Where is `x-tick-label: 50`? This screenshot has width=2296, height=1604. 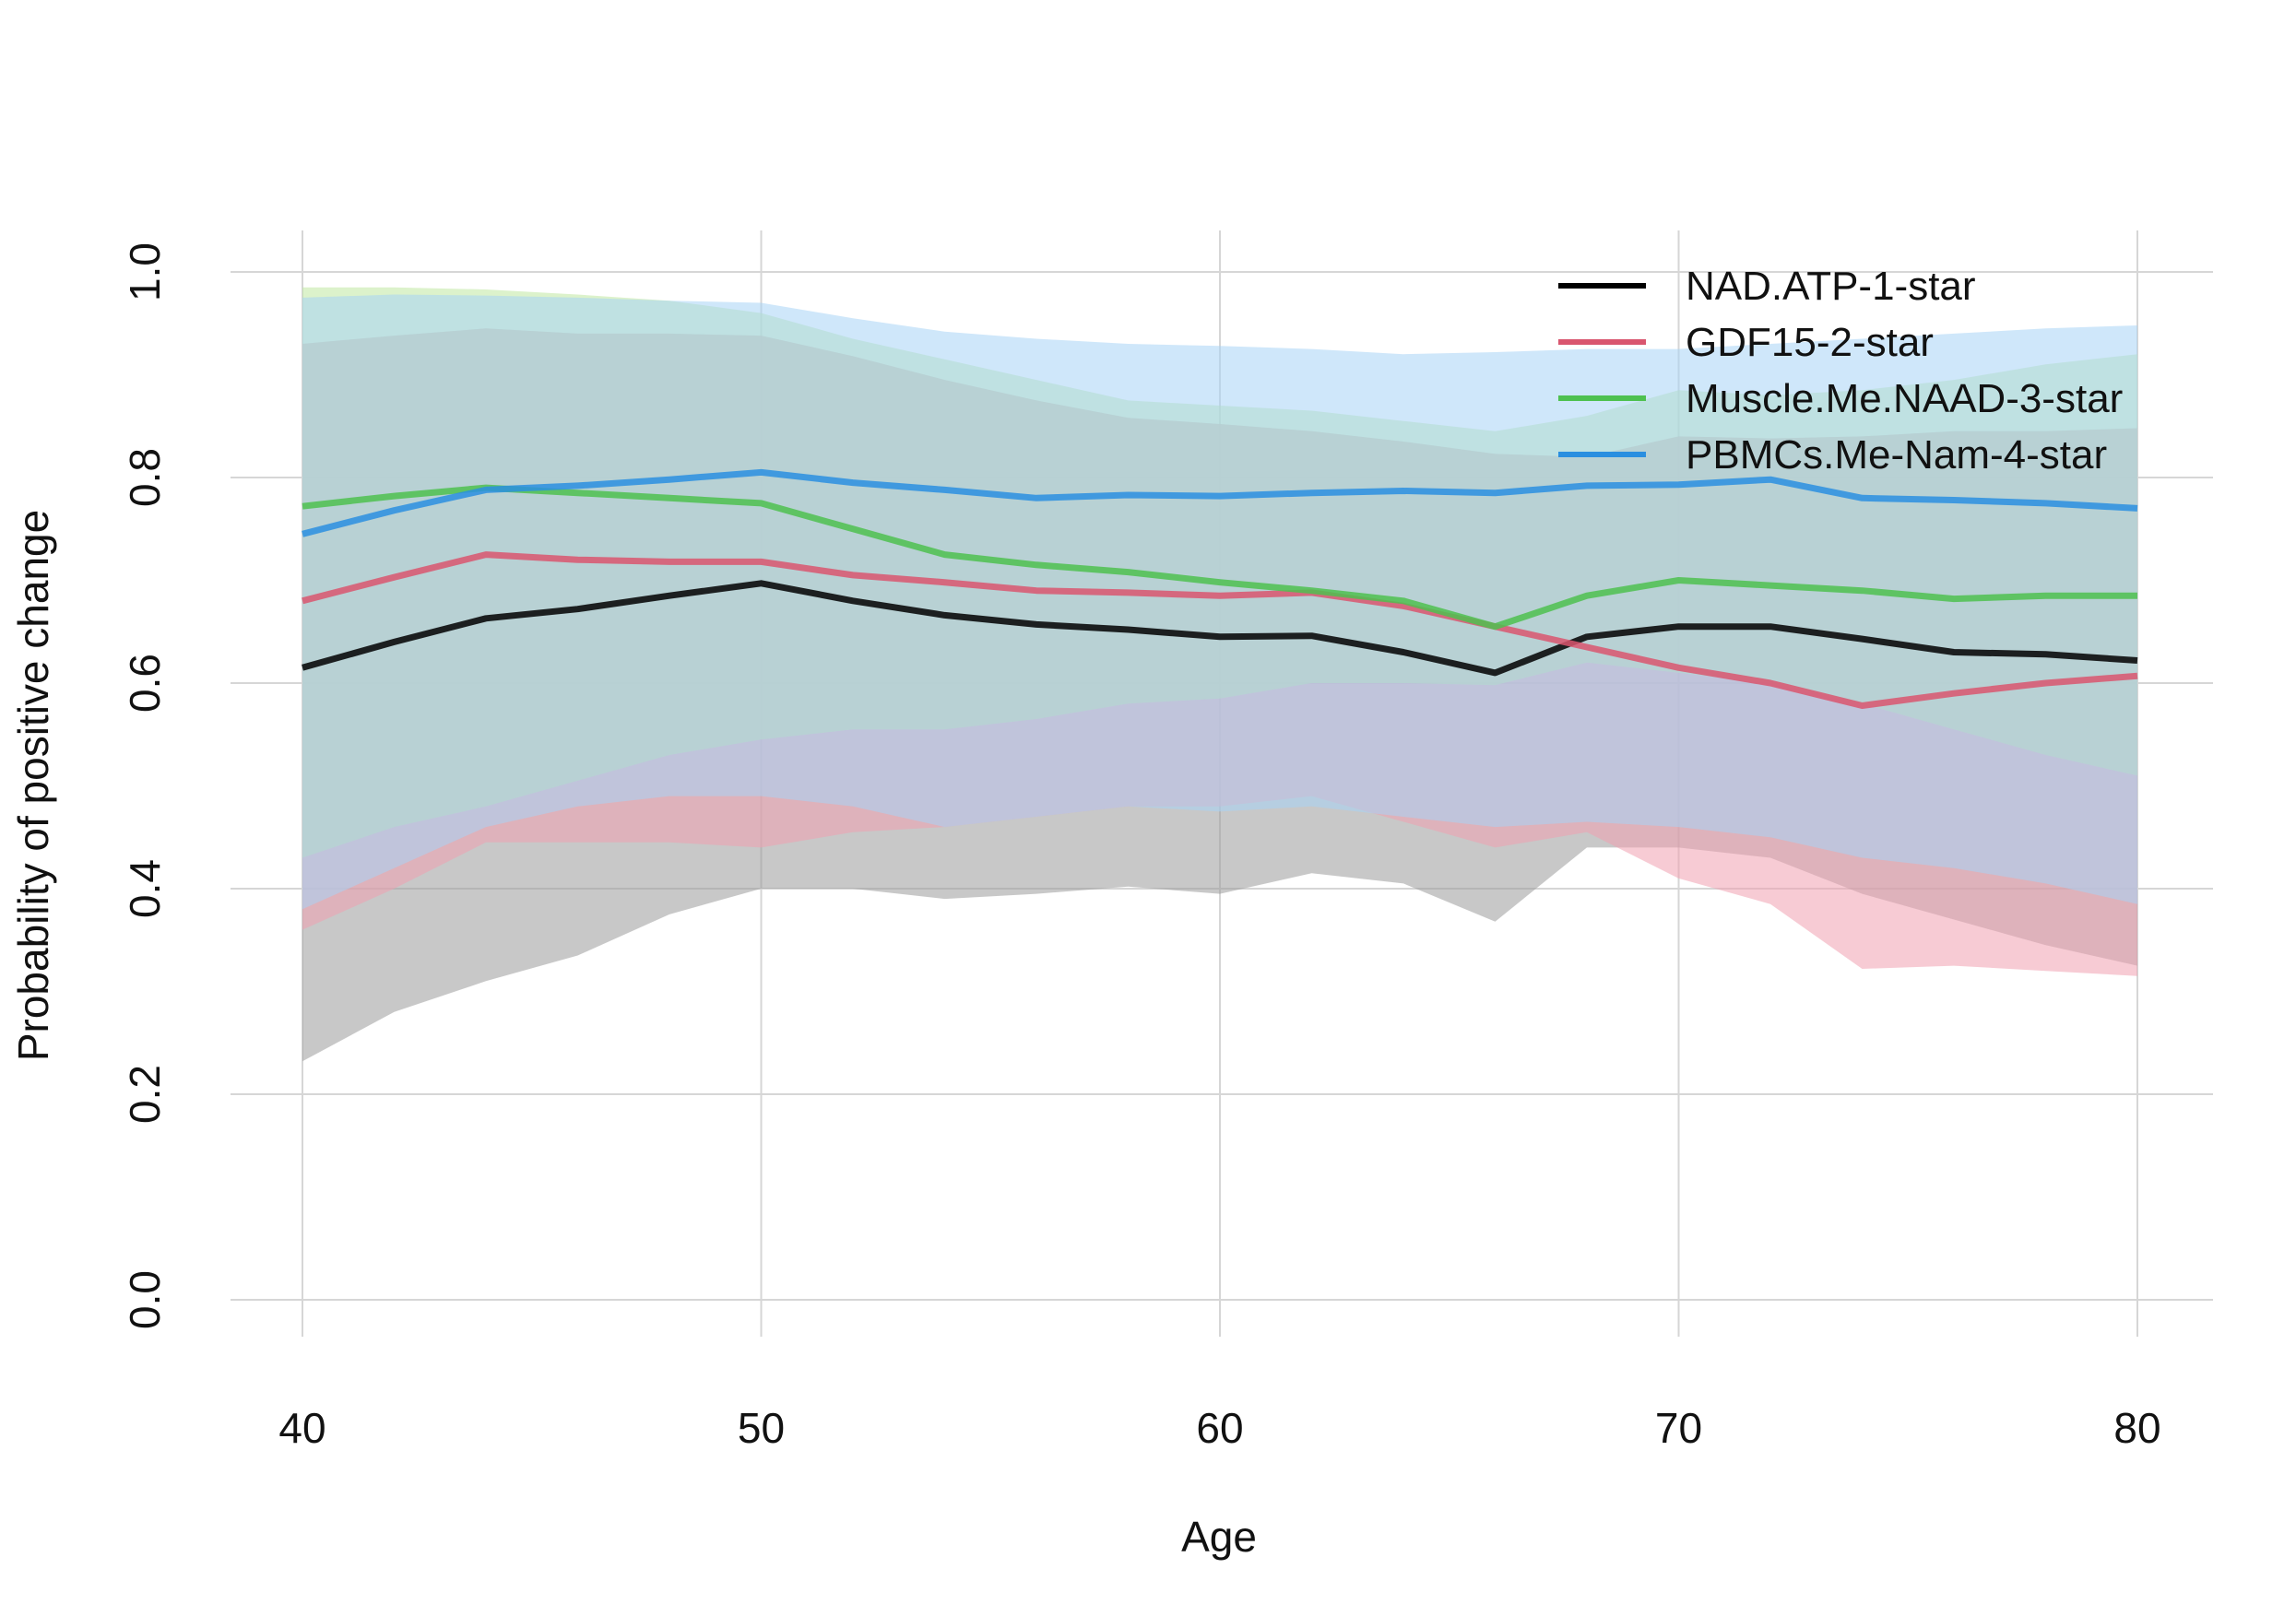 x-tick-label: 50 is located at coordinates (761, 1428).